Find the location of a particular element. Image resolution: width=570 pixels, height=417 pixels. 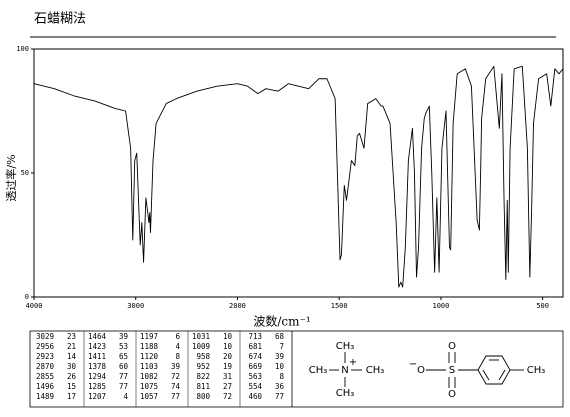

peak-wavenumber: 713 is located at coordinates (255, 336).